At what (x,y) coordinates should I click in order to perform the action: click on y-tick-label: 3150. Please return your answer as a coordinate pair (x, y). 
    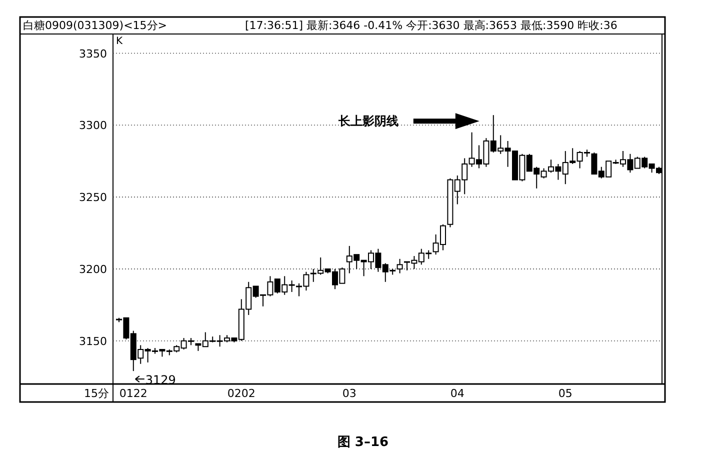
    Looking at the image, I should click on (93, 341).